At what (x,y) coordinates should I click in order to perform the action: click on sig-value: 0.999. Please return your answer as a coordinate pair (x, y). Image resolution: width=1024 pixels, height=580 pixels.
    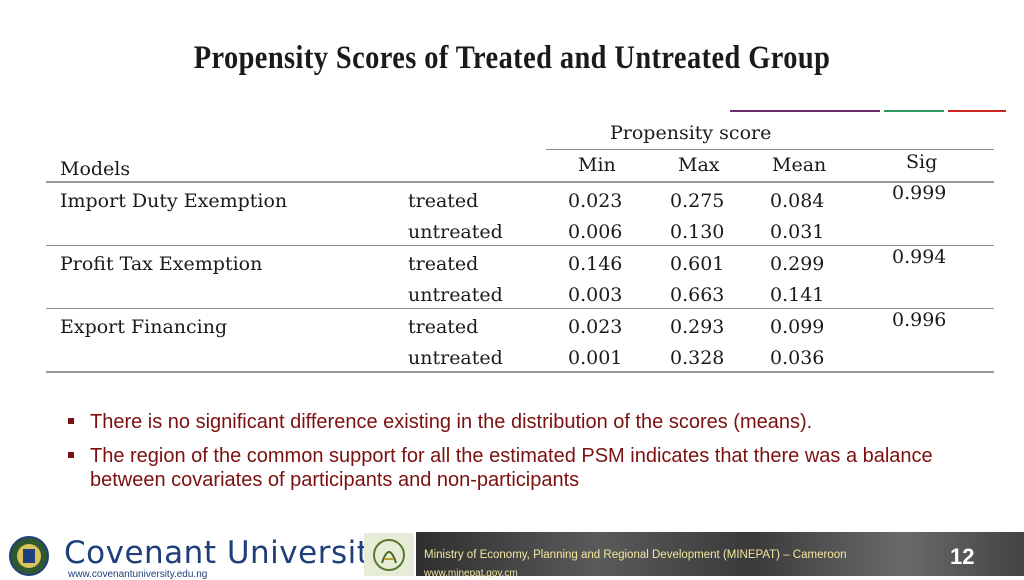
    Looking at the image, I should click on (919, 193).